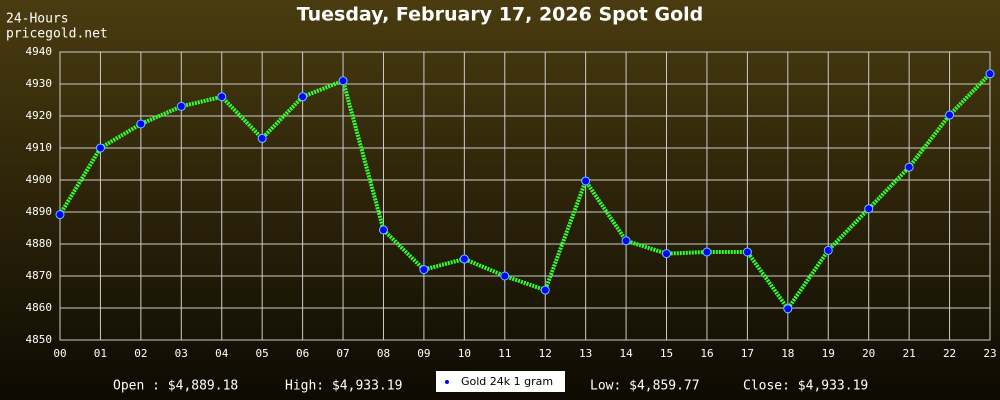  I want to click on x-tick-label: 07, so click(342, 353).